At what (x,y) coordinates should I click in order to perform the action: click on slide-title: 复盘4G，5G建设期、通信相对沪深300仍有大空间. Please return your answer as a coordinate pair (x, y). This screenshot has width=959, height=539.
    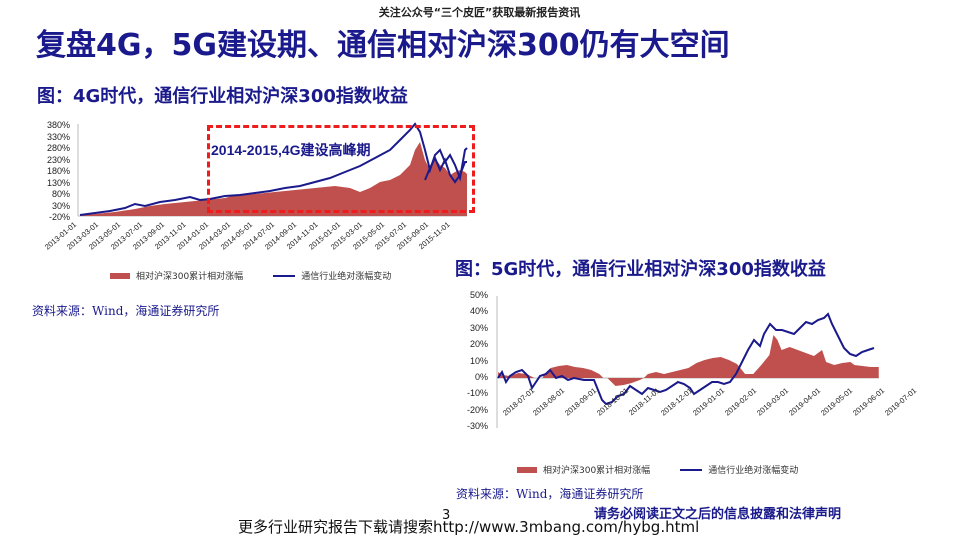
    Looking at the image, I should click on (383, 45).